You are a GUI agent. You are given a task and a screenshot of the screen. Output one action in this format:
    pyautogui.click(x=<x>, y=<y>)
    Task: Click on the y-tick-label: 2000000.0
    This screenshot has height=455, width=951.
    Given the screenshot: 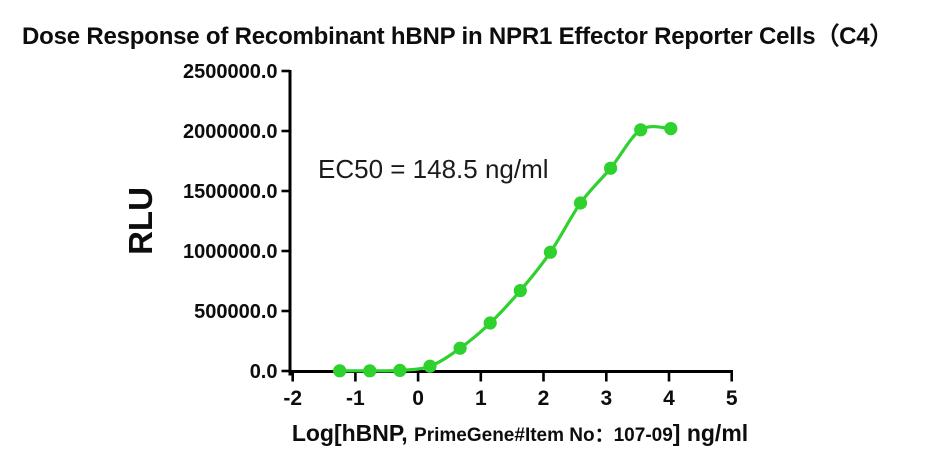 What is the action you would take?
    pyautogui.click(x=230, y=132)
    